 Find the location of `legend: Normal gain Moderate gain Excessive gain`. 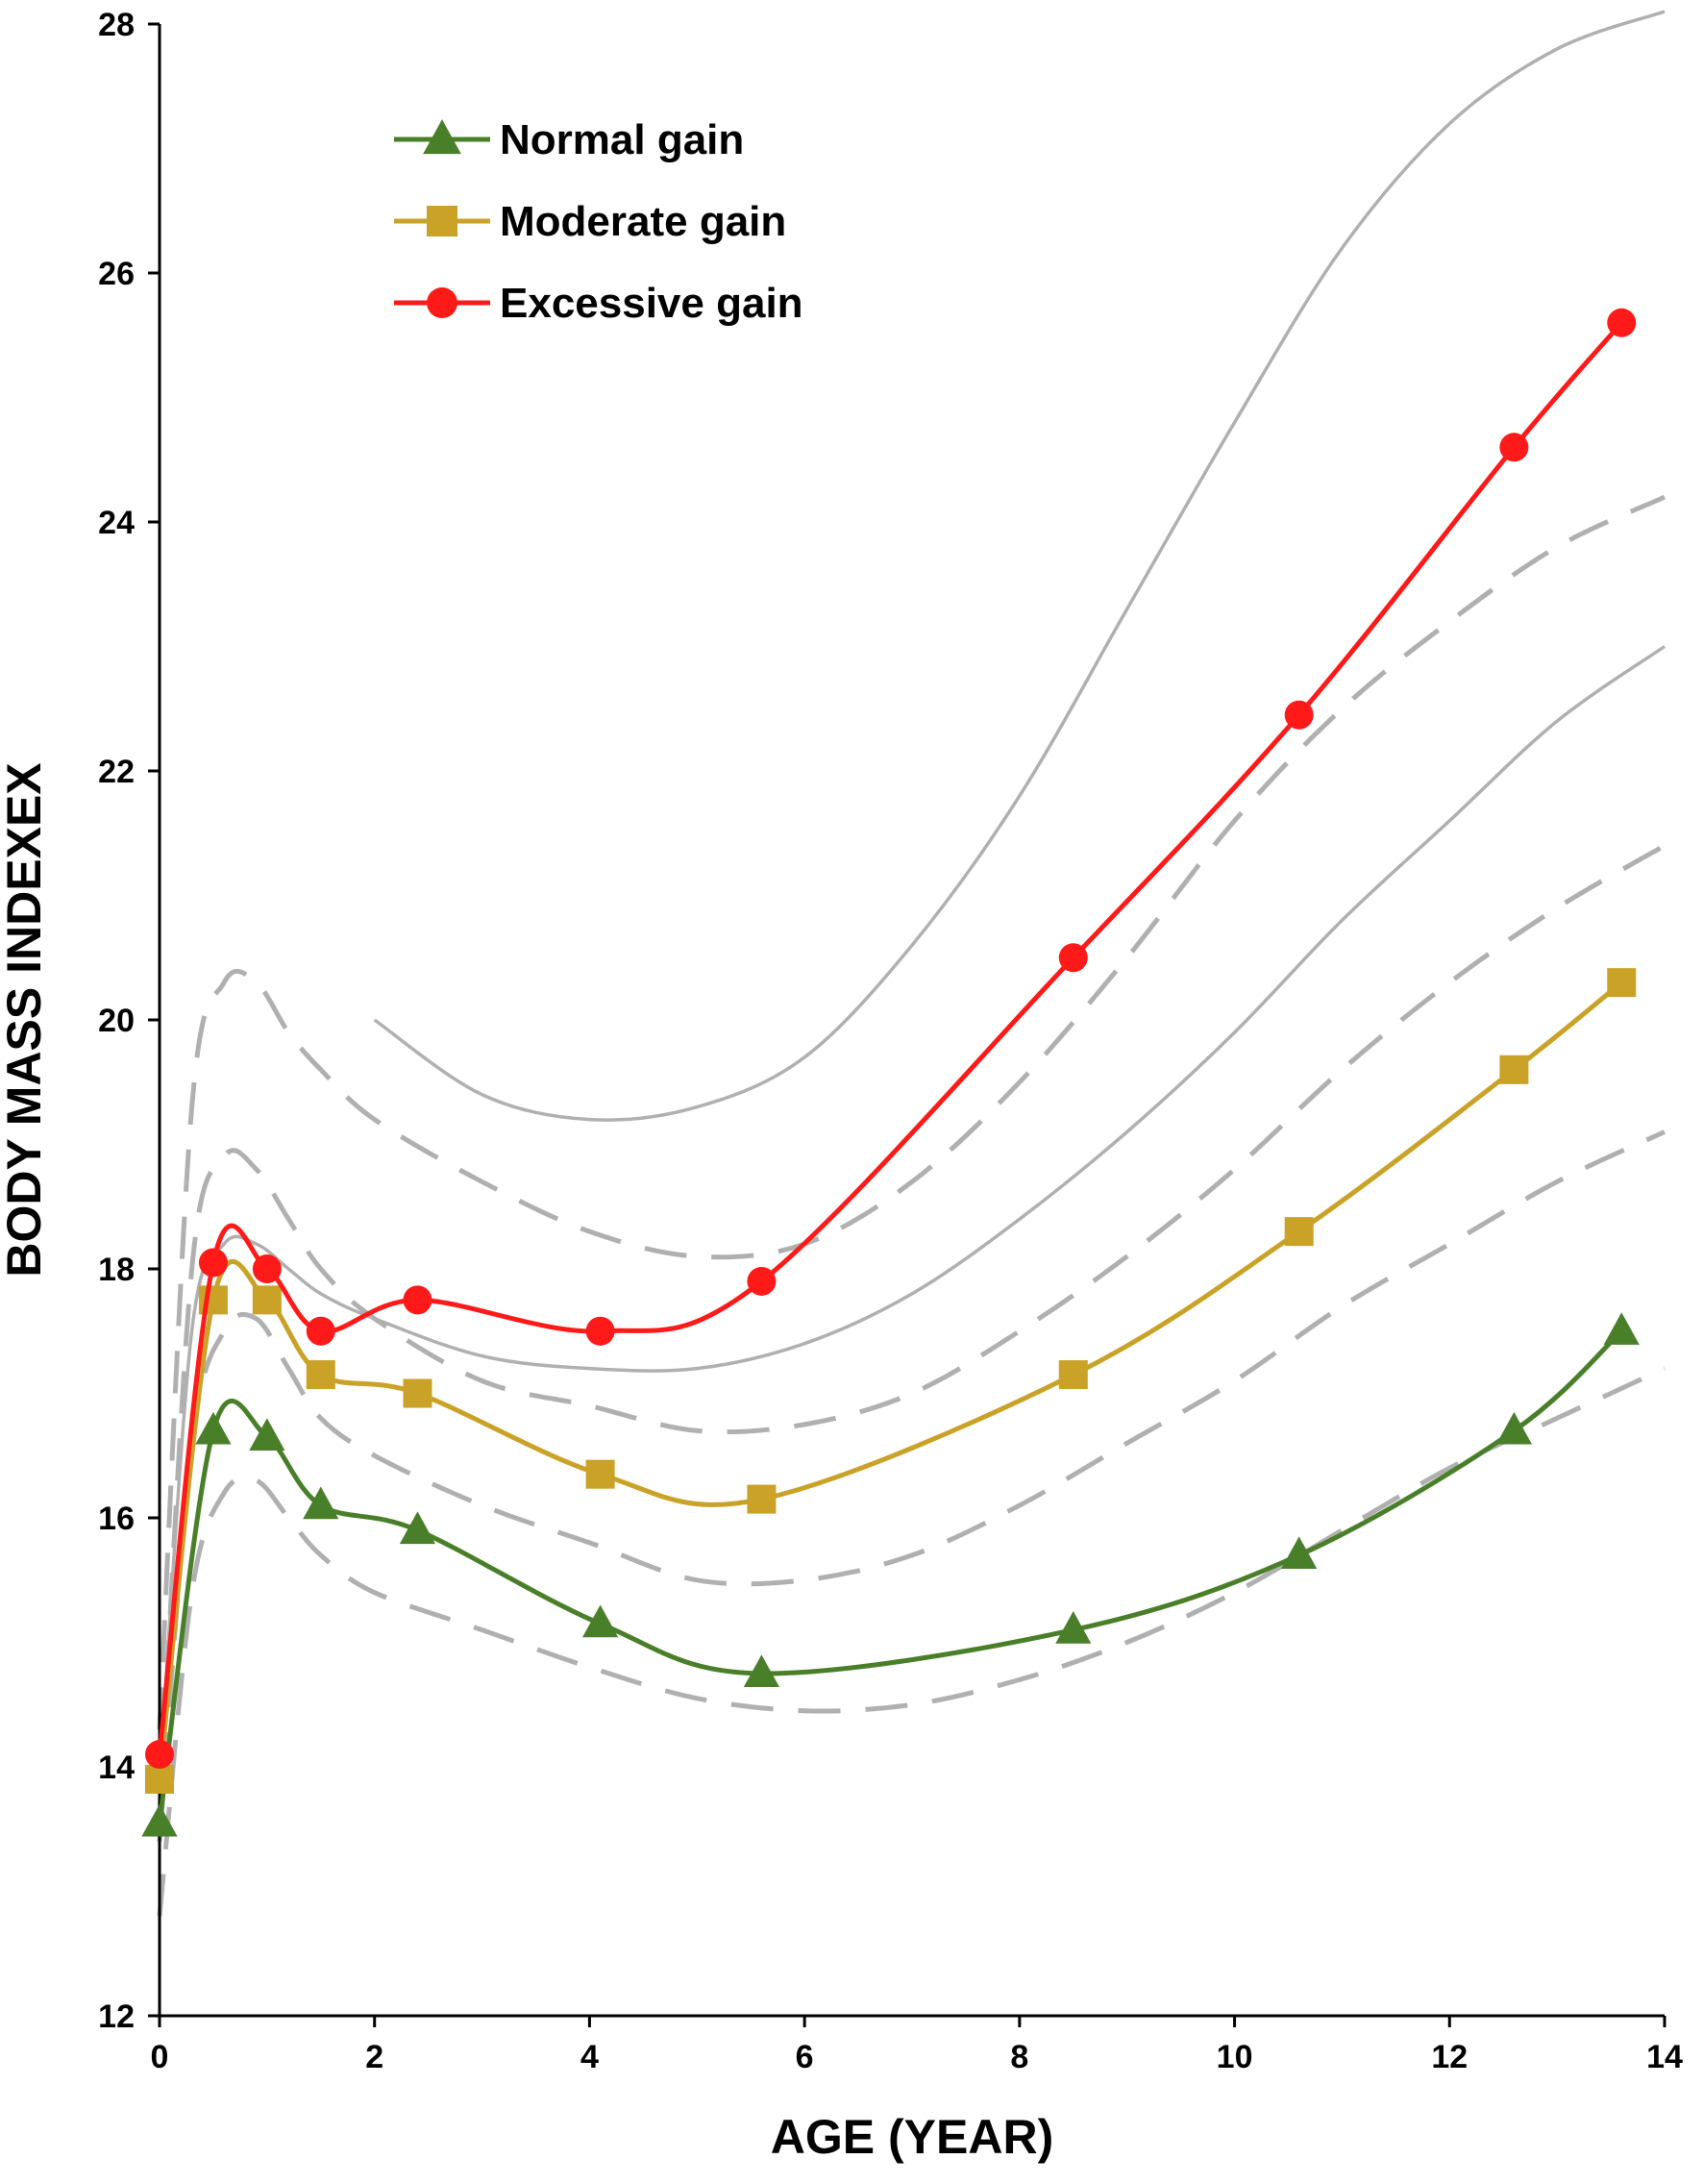

legend: Normal gain Moderate gain Excessive gain is located at coordinates (598, 222).